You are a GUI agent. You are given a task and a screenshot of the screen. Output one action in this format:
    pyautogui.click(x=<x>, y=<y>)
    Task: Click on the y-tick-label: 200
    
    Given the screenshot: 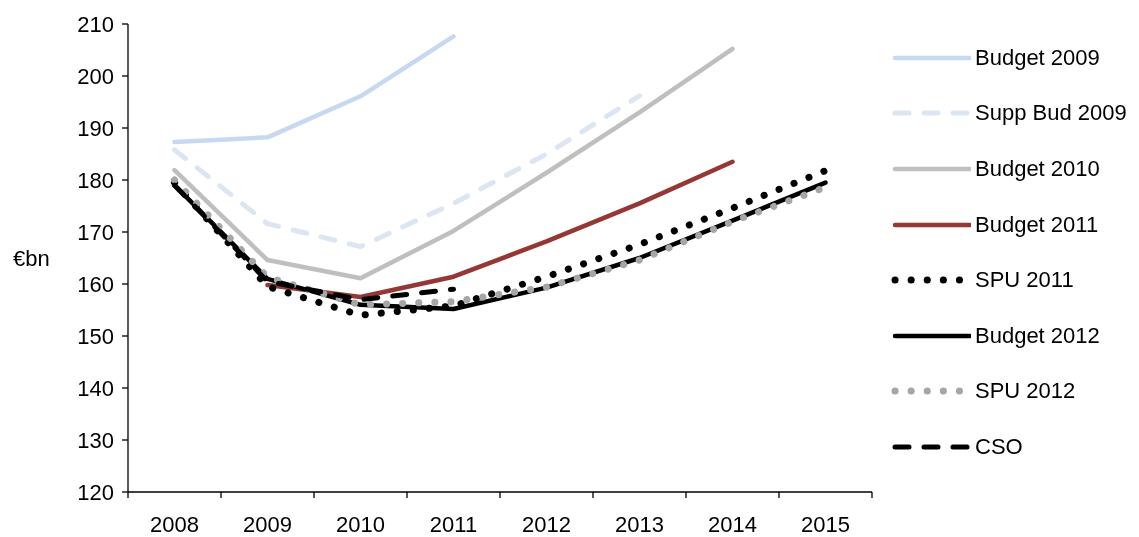 What is the action you would take?
    pyautogui.click(x=95, y=76)
    